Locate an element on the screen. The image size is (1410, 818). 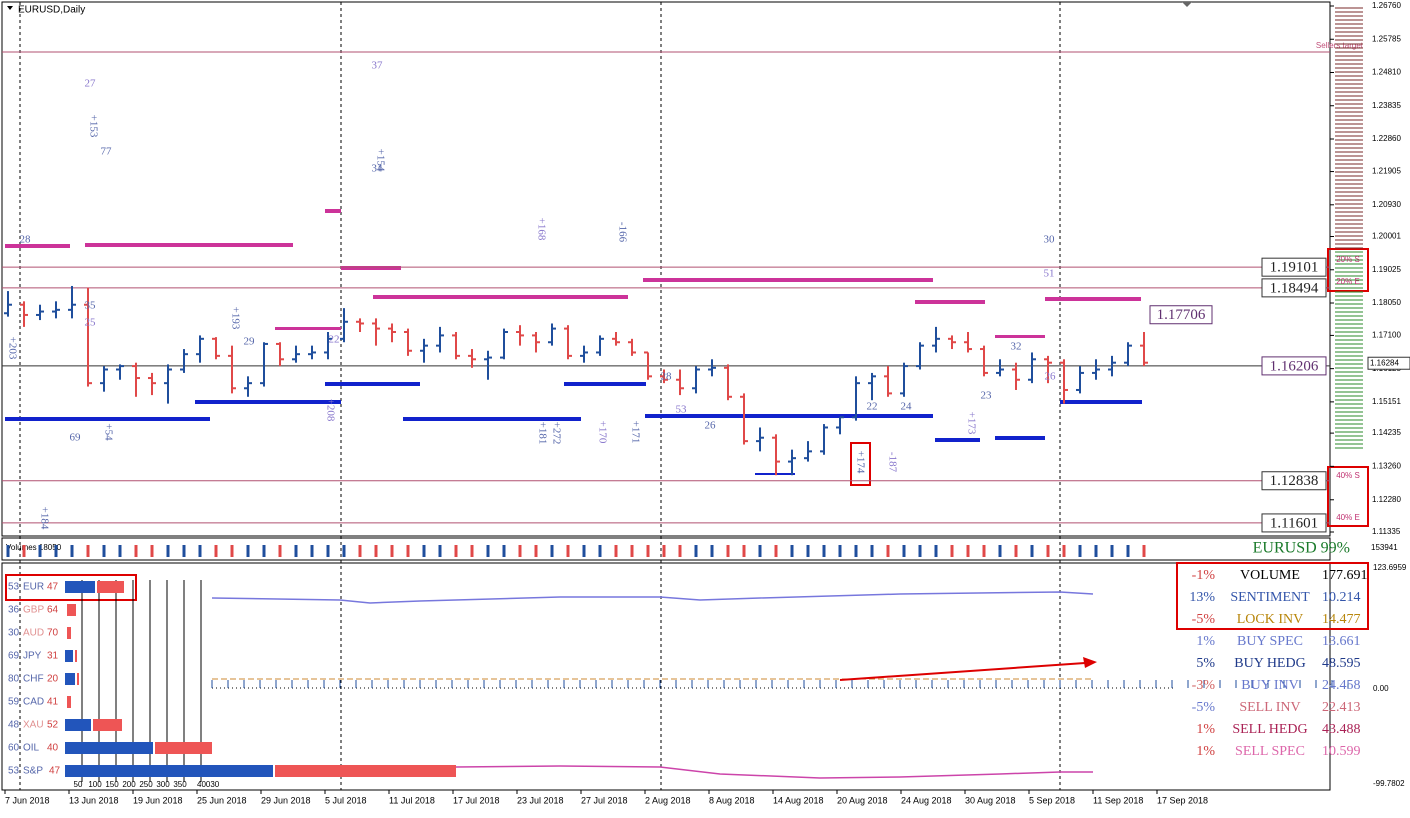
menu-arrow is located at coordinates (10, 8).